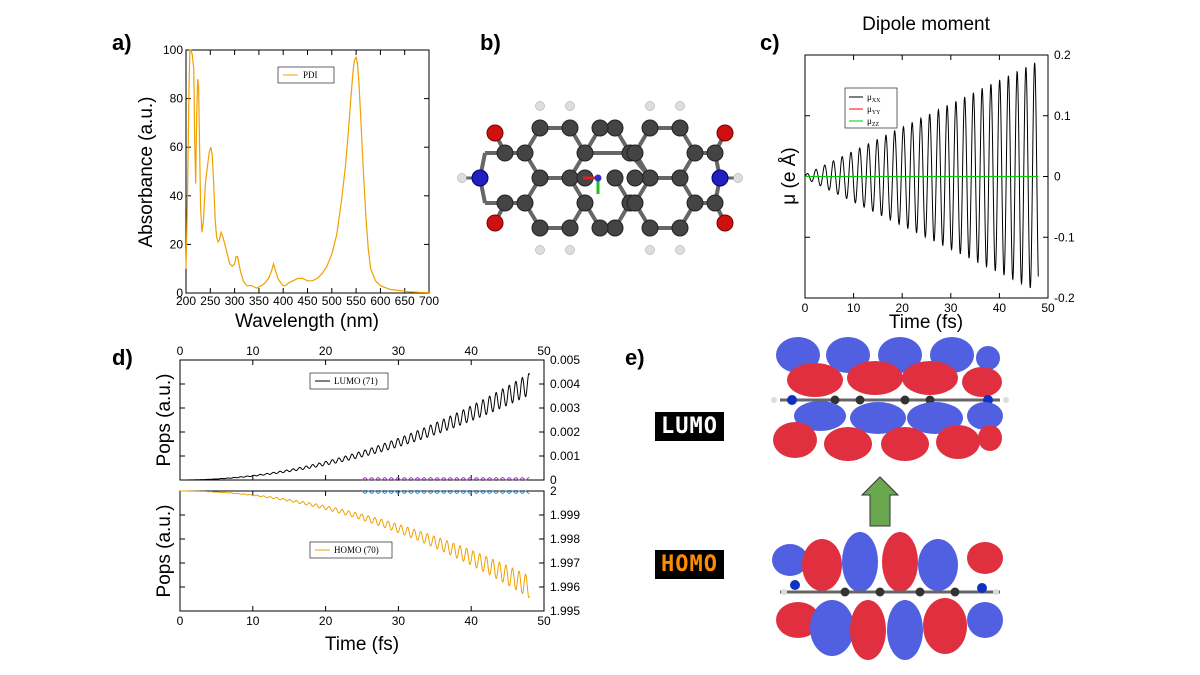 This screenshot has height=675, width=1200. Describe the element at coordinates (173, 50) in the screenshot. I see `y-tick-label: 100` at that location.